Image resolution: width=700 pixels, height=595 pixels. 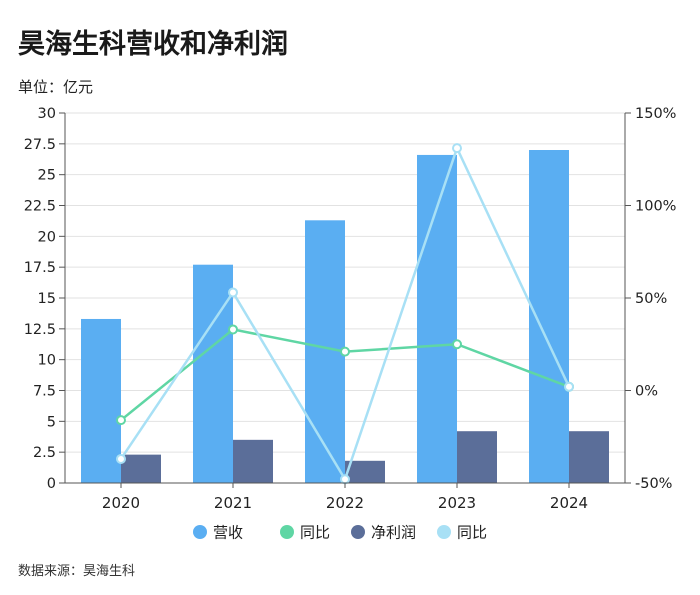 I want to click on y-right-tick-label: -50%, so click(x=653, y=484).